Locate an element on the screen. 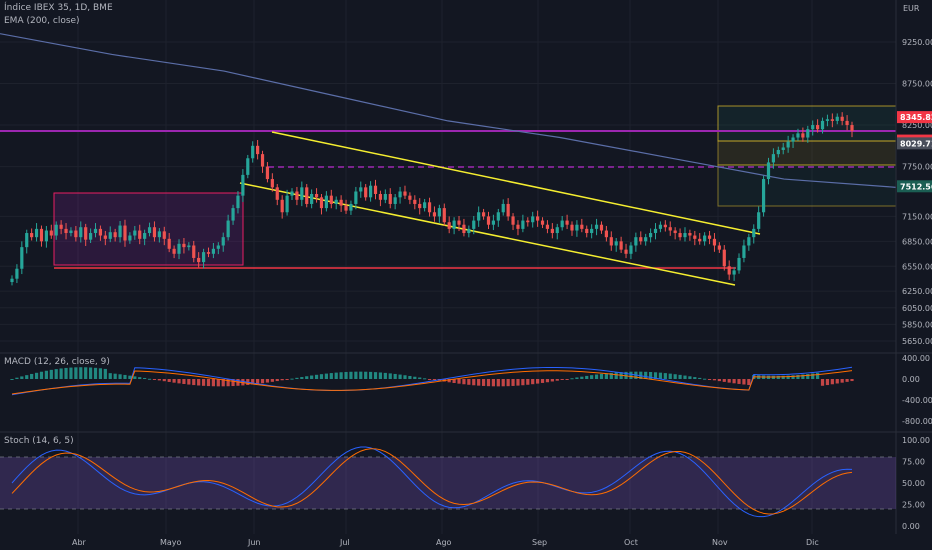 The image size is (932, 550). price-tick-label: 7750.00 is located at coordinates (917, 167).